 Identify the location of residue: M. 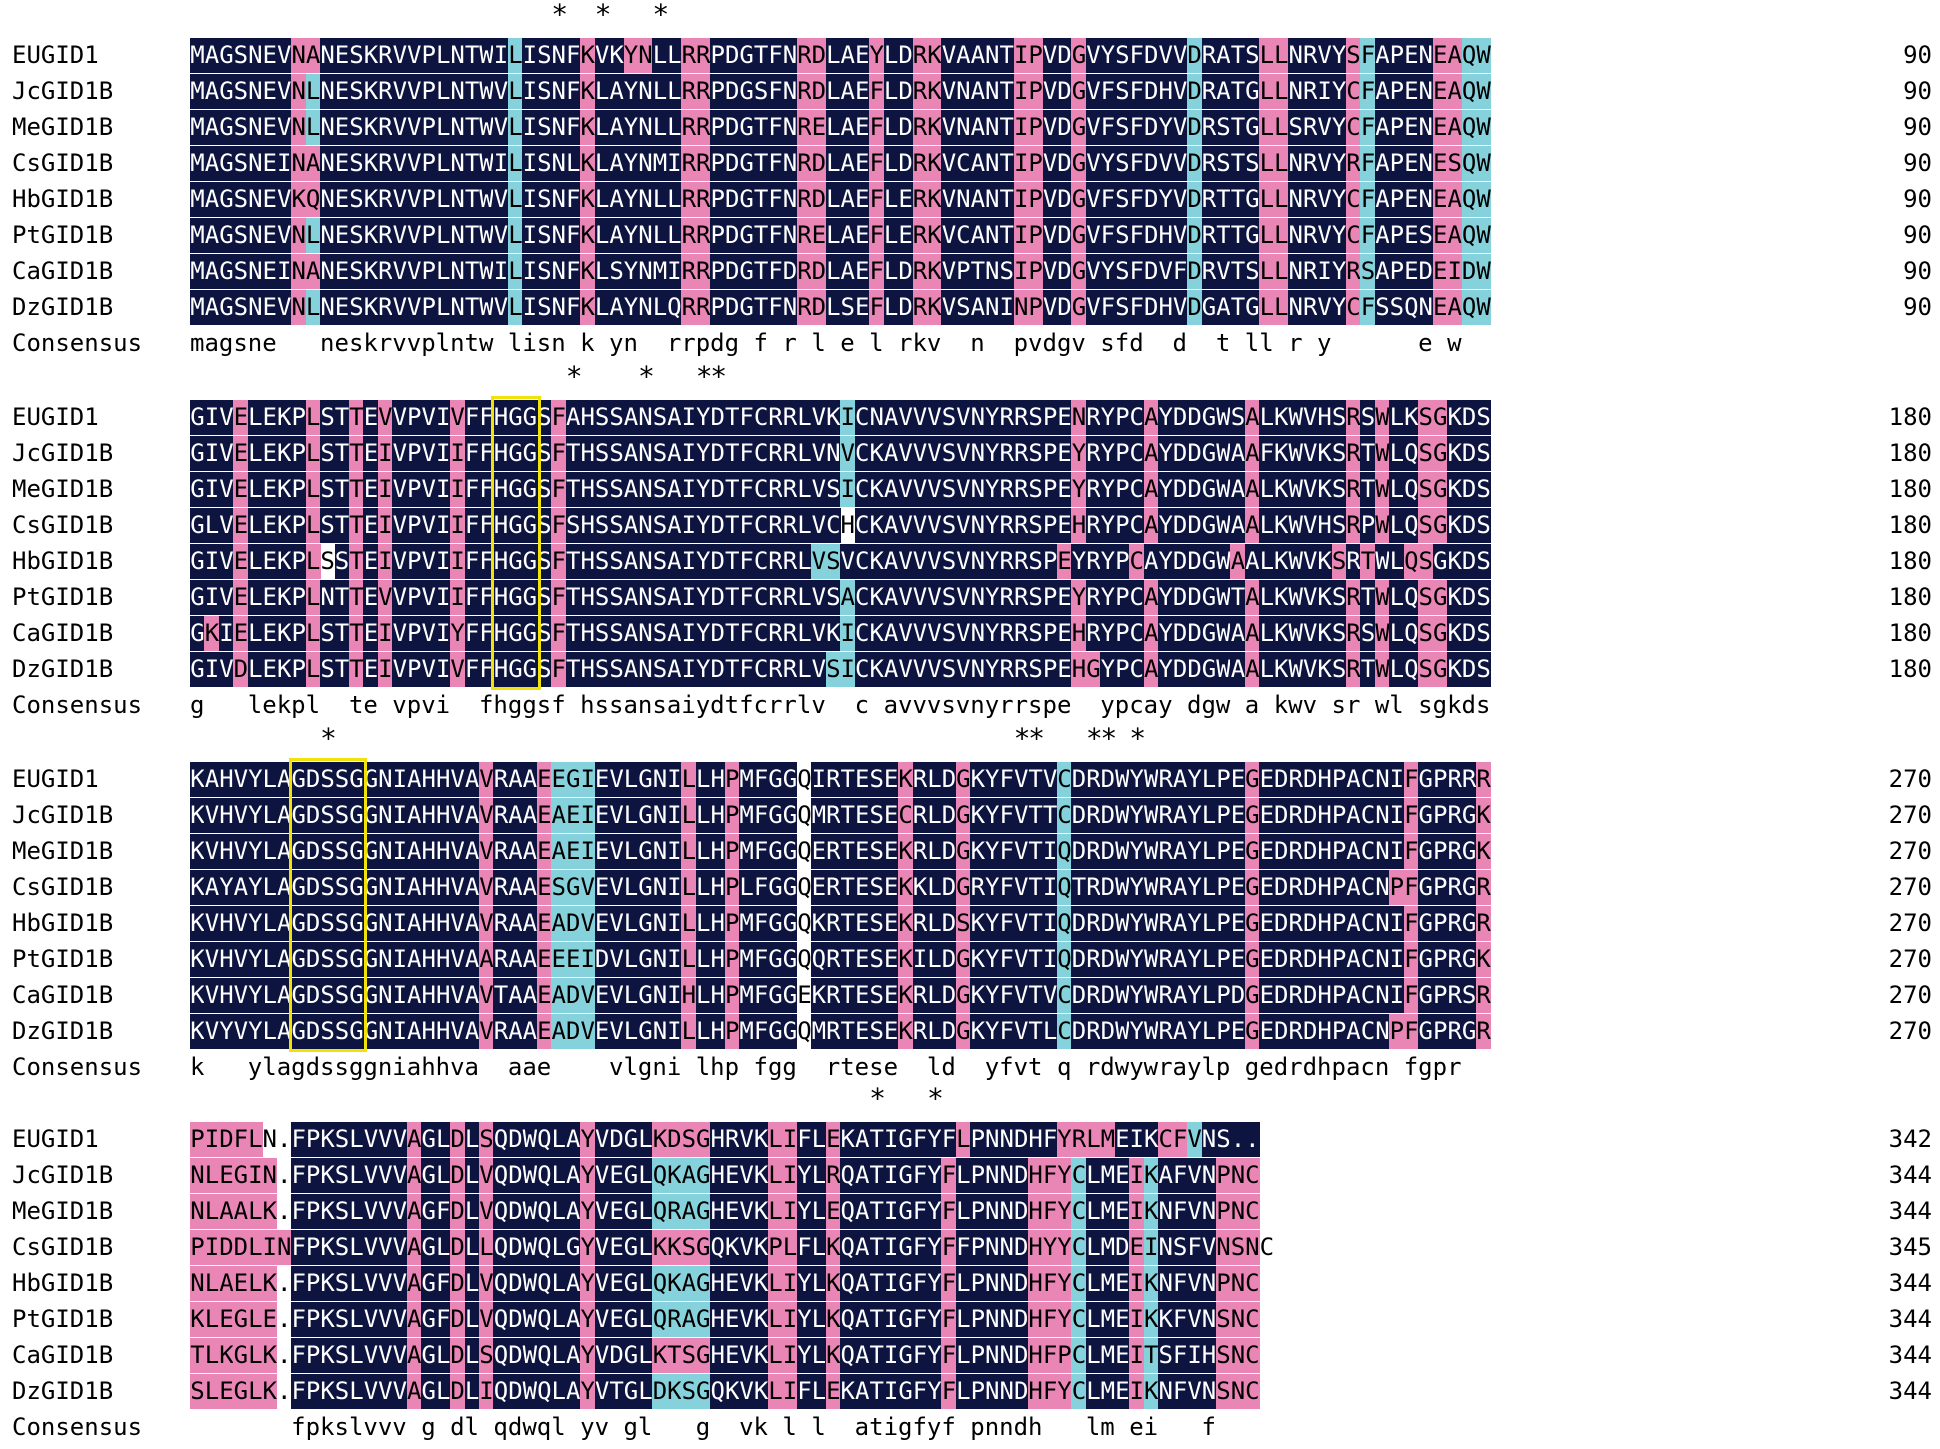
(747, 815).